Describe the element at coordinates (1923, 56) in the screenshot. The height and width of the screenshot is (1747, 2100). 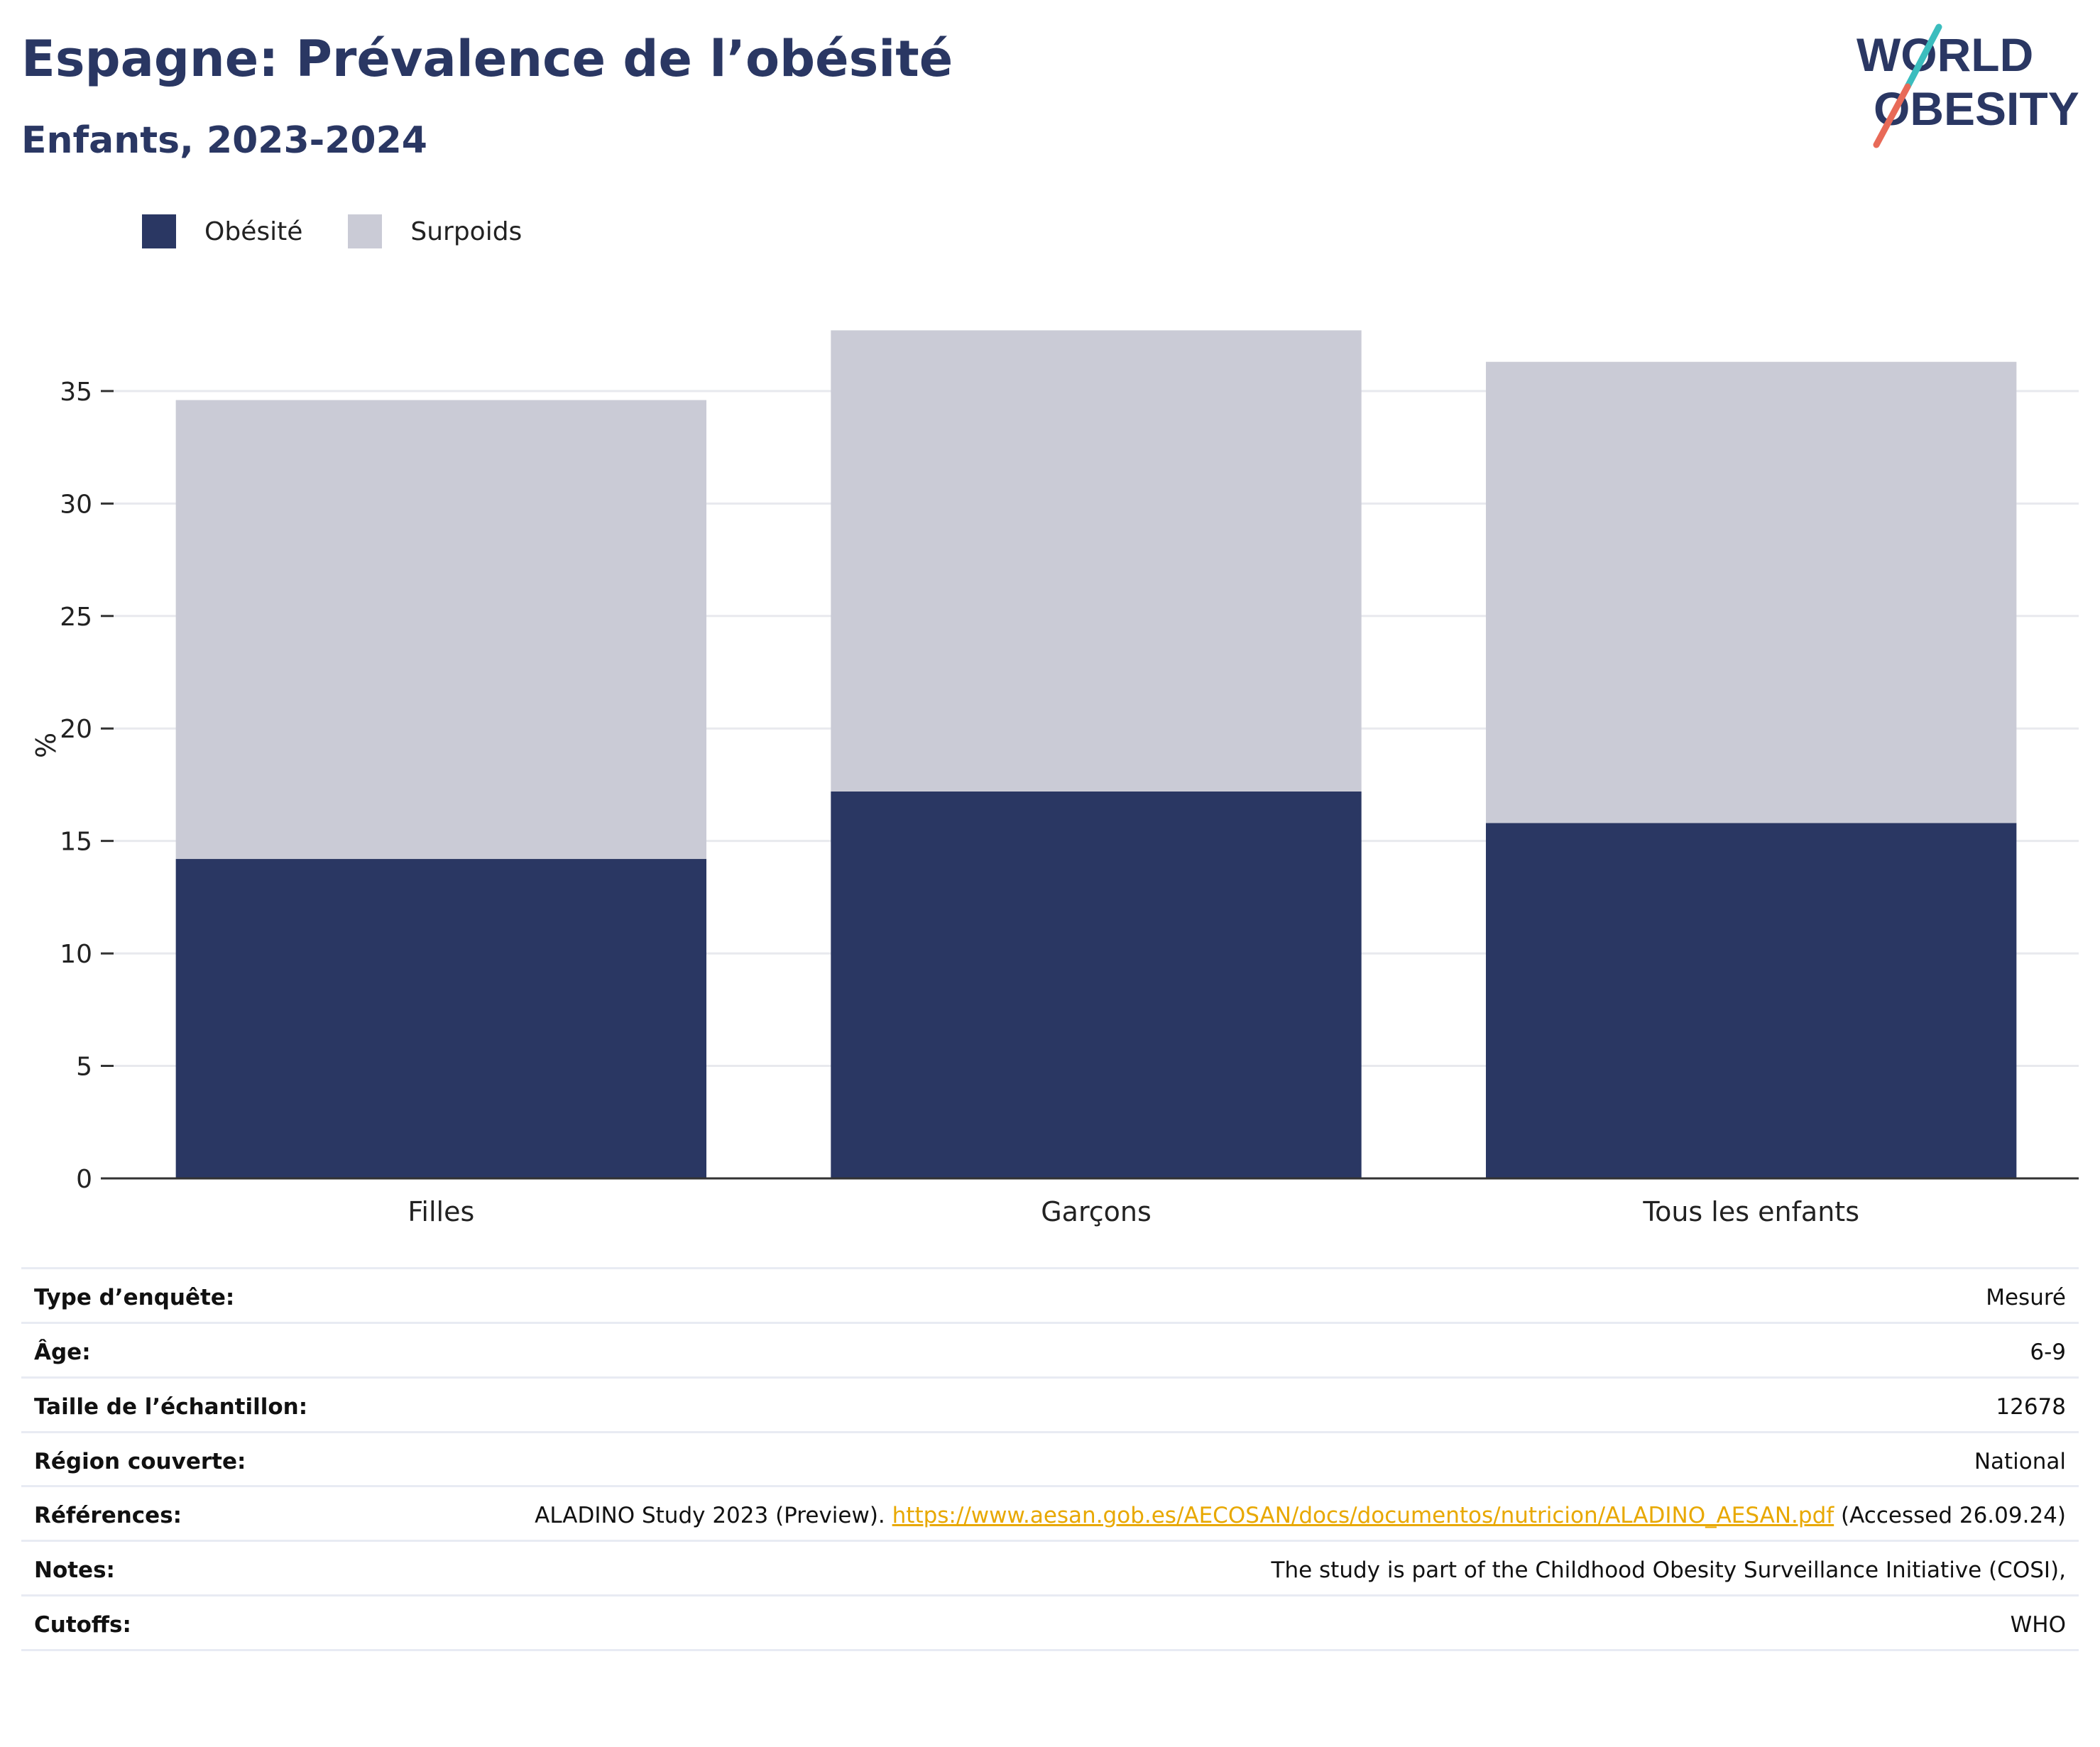
I see `logo-slash-teal` at that location.